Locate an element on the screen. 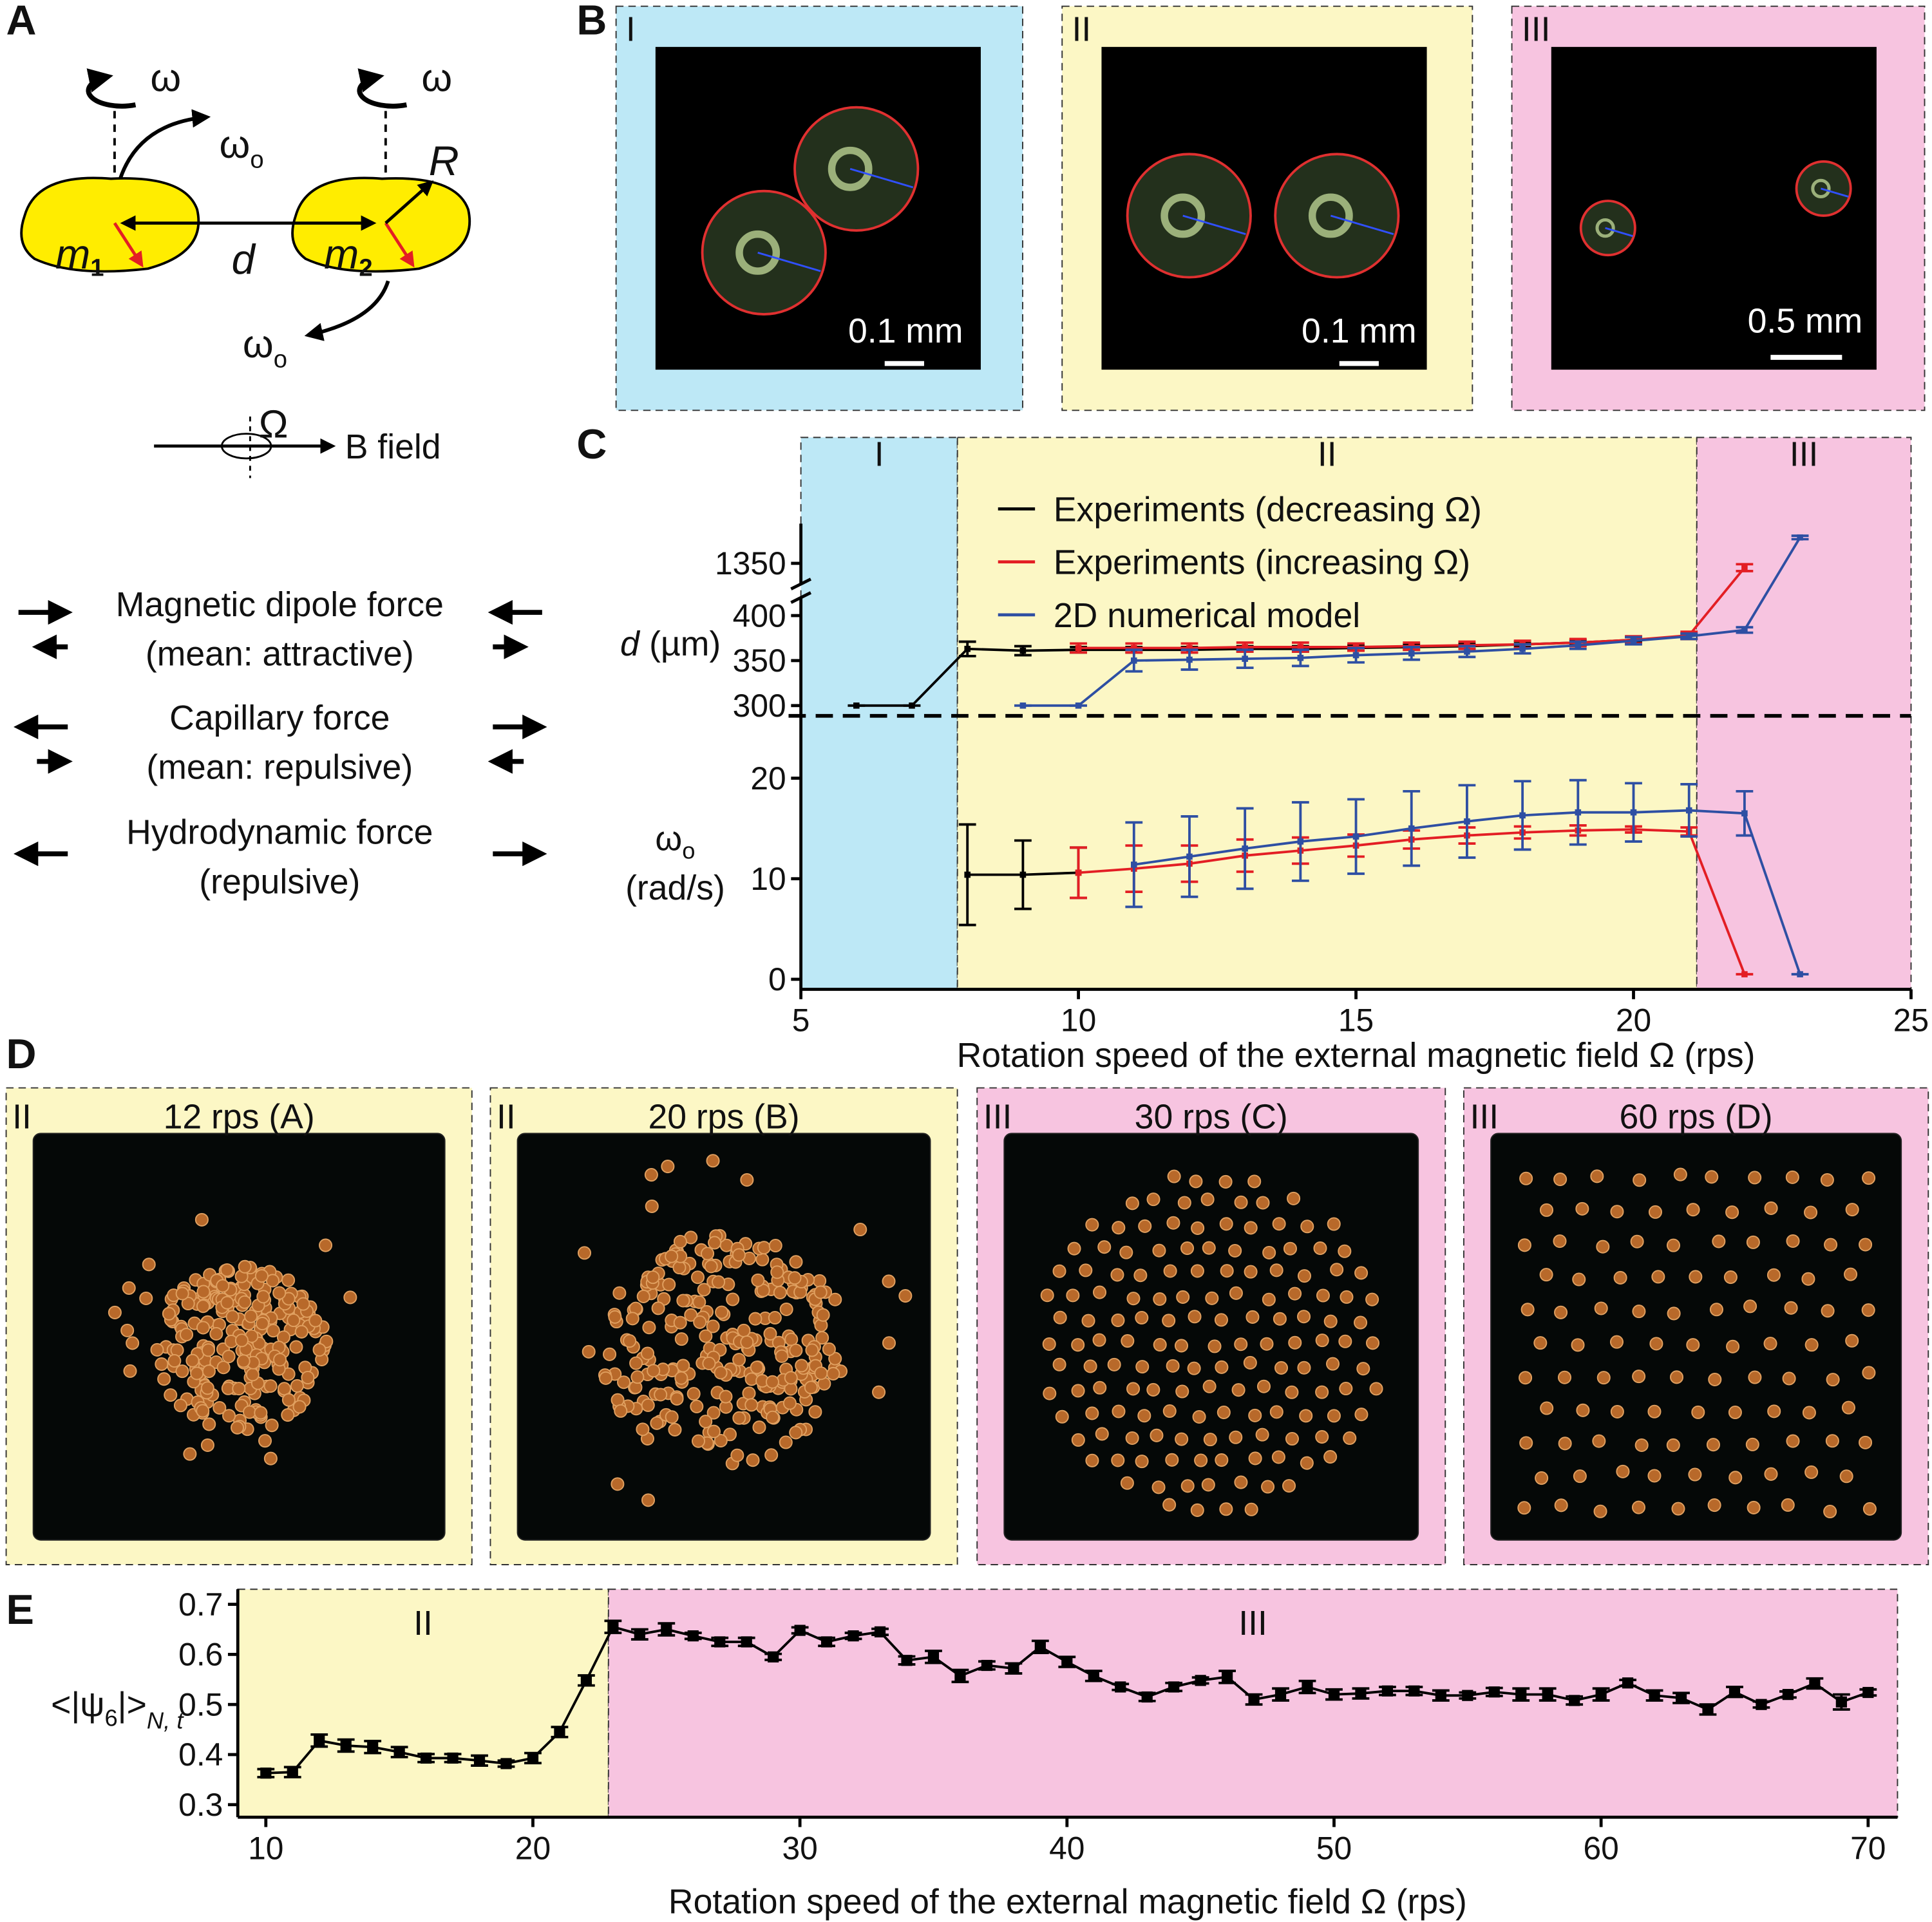 The height and width of the screenshot is (1922, 1932). radius-arrow is located at coordinates (409, 203).